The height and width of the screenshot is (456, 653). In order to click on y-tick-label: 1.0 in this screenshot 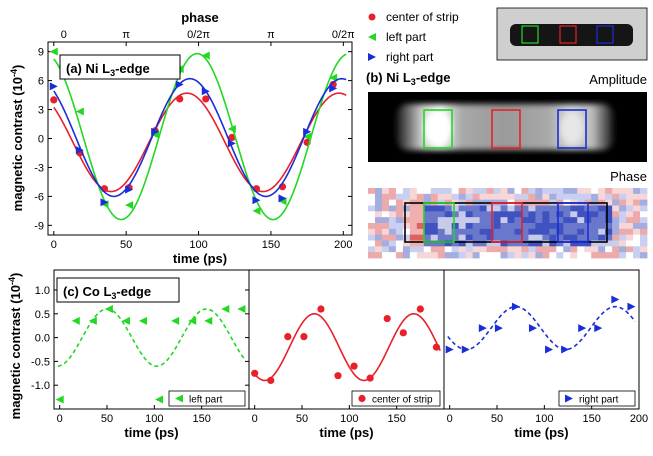, I will do `click(42, 291)`.